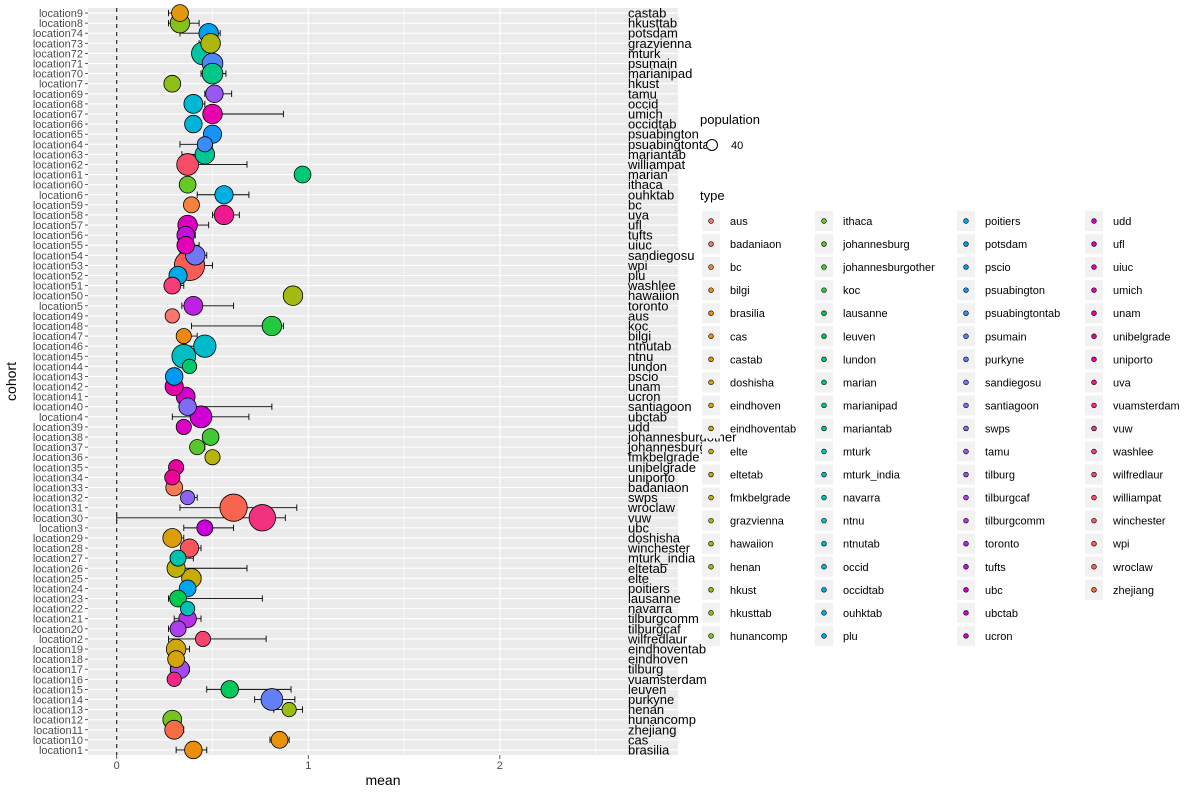 The width and height of the screenshot is (1200, 795). Describe the element at coordinates (58, 34) in the screenshot. I see `y-tick-label: location74` at that location.